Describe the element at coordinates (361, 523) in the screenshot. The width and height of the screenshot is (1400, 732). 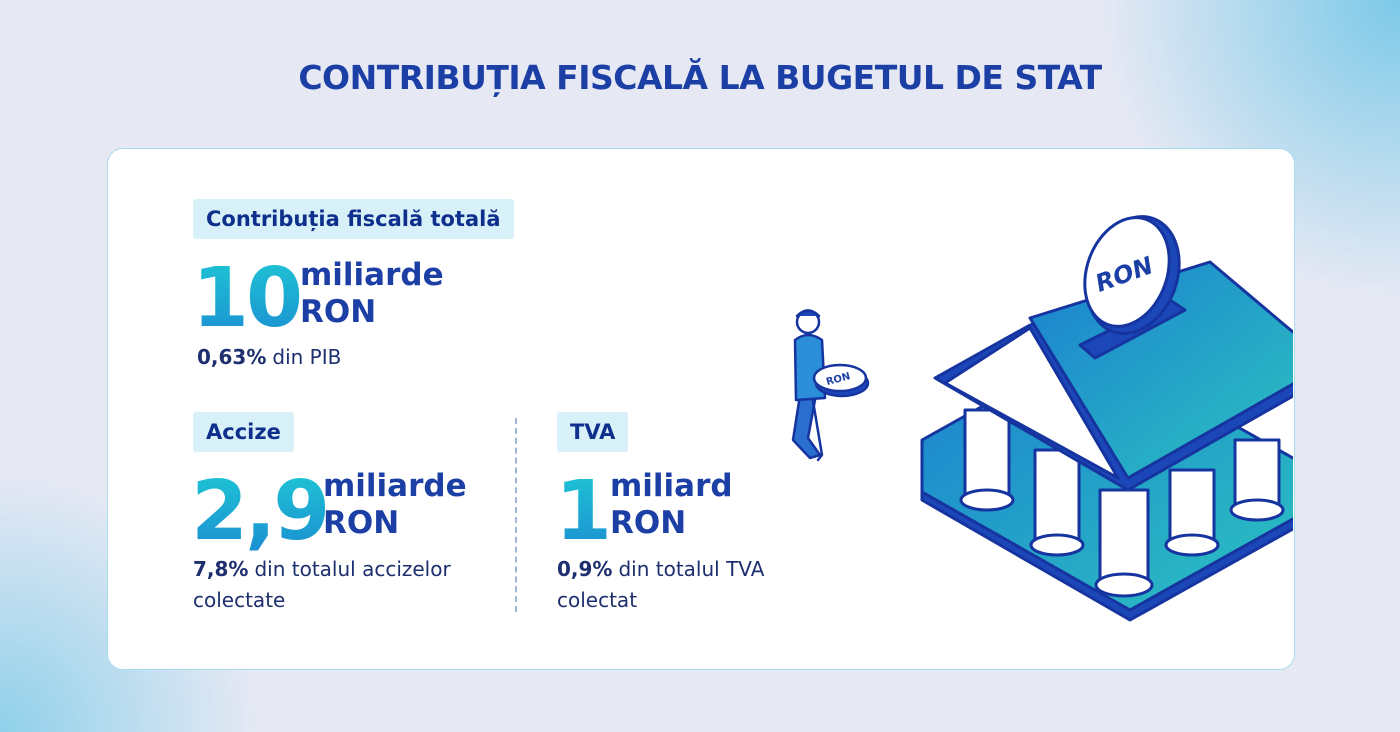
I see `accize-unit: RON` at that location.